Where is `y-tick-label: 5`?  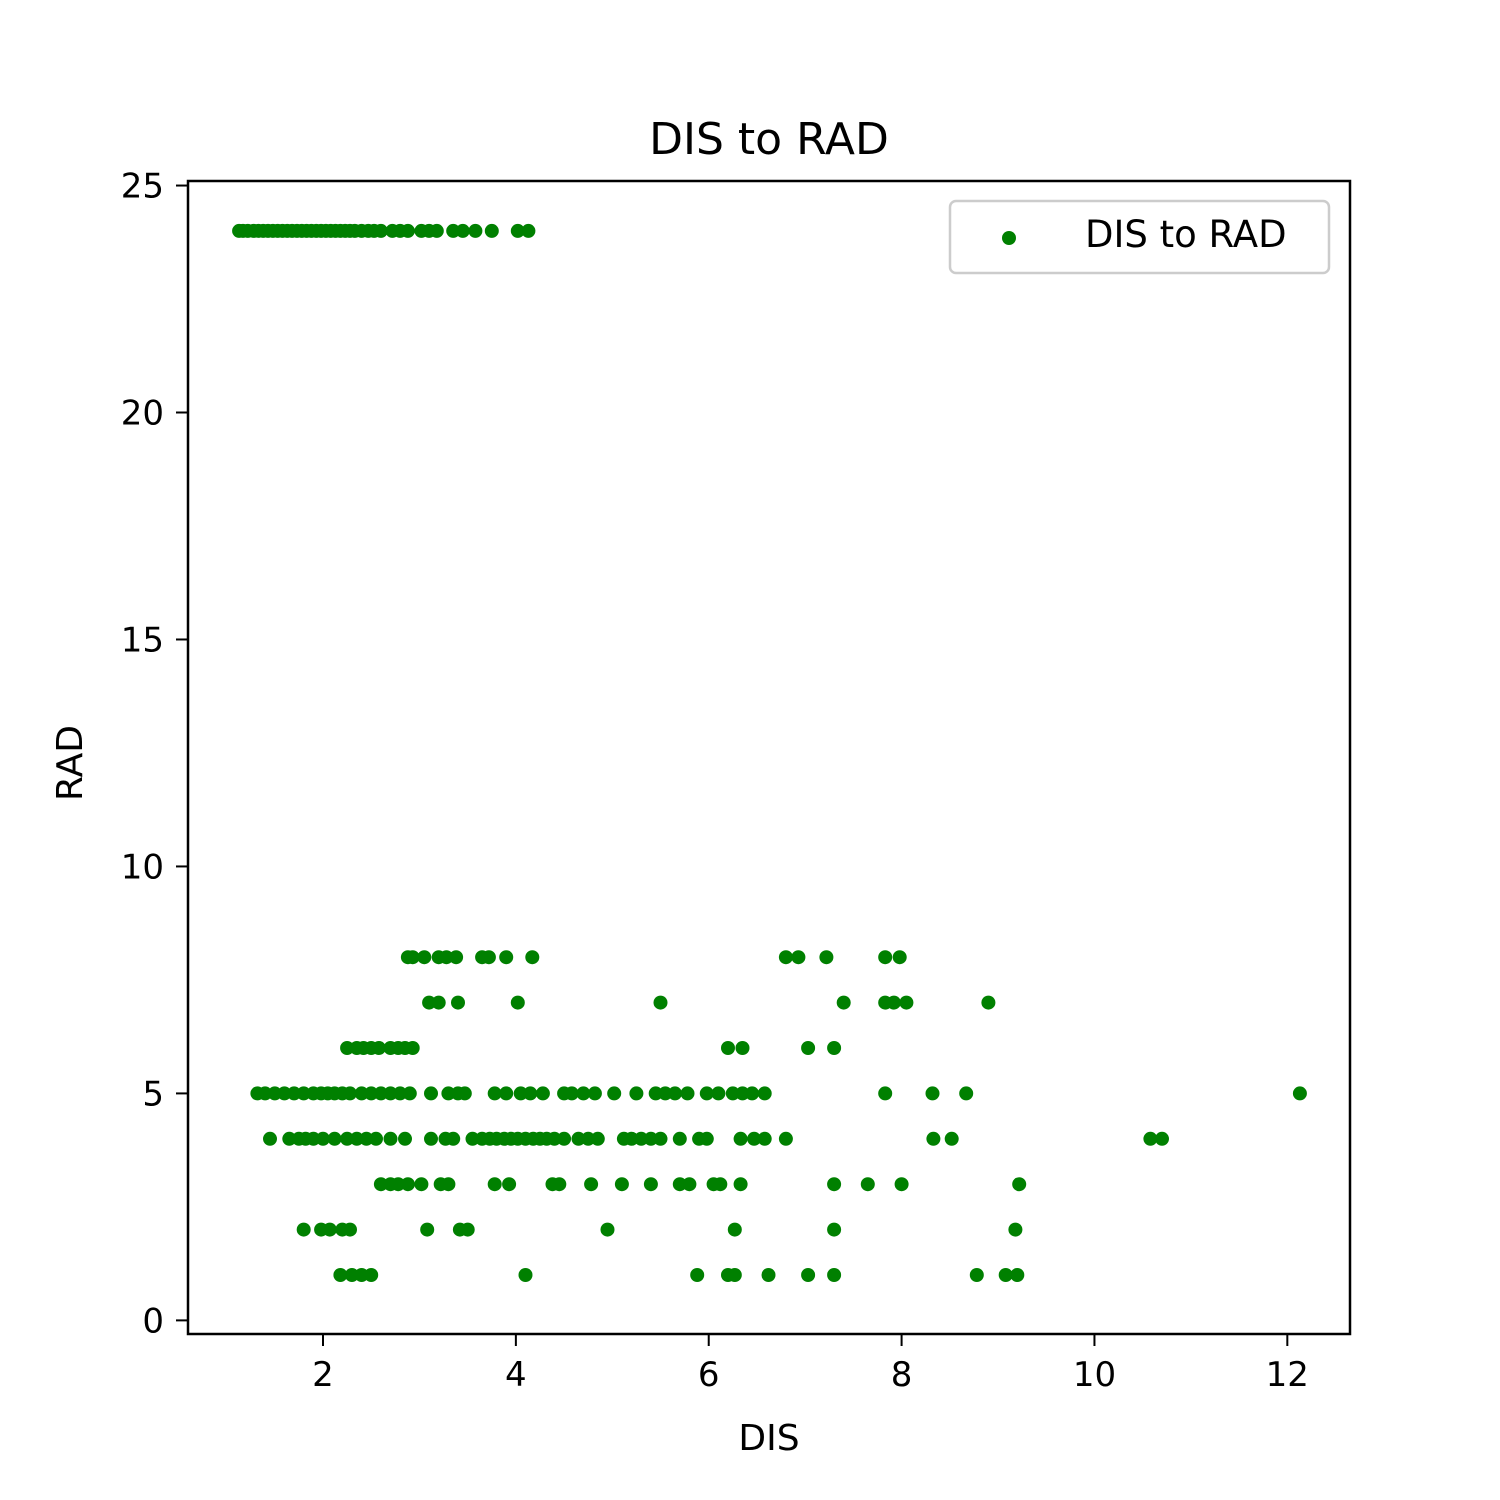
y-tick-label: 5 is located at coordinates (153, 1094).